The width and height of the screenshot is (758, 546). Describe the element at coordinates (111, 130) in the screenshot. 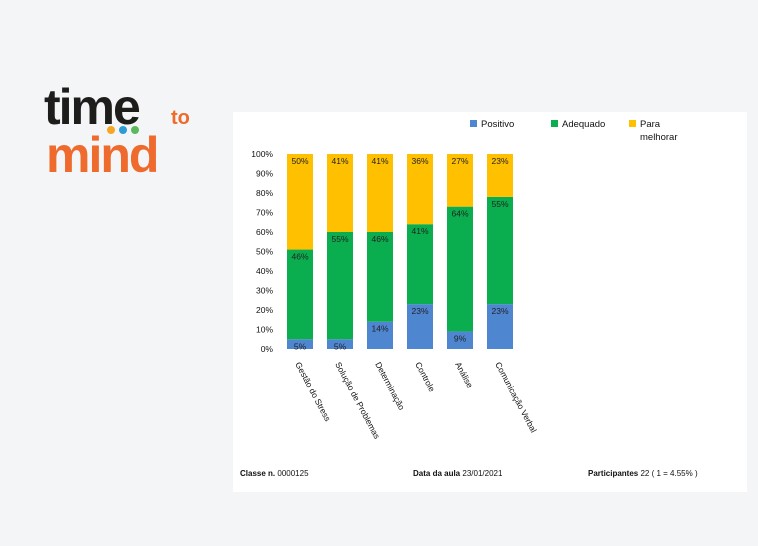

I see `logo-dot-yellow` at that location.